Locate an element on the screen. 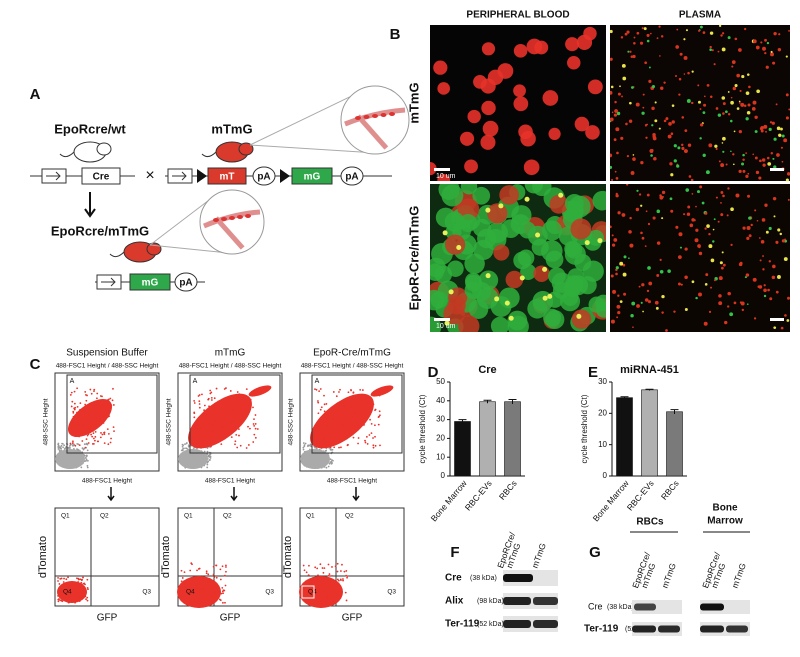 Image resolution: width=800 pixels, height=657 pixels. band-label: Alix is located at coordinates (454, 601).